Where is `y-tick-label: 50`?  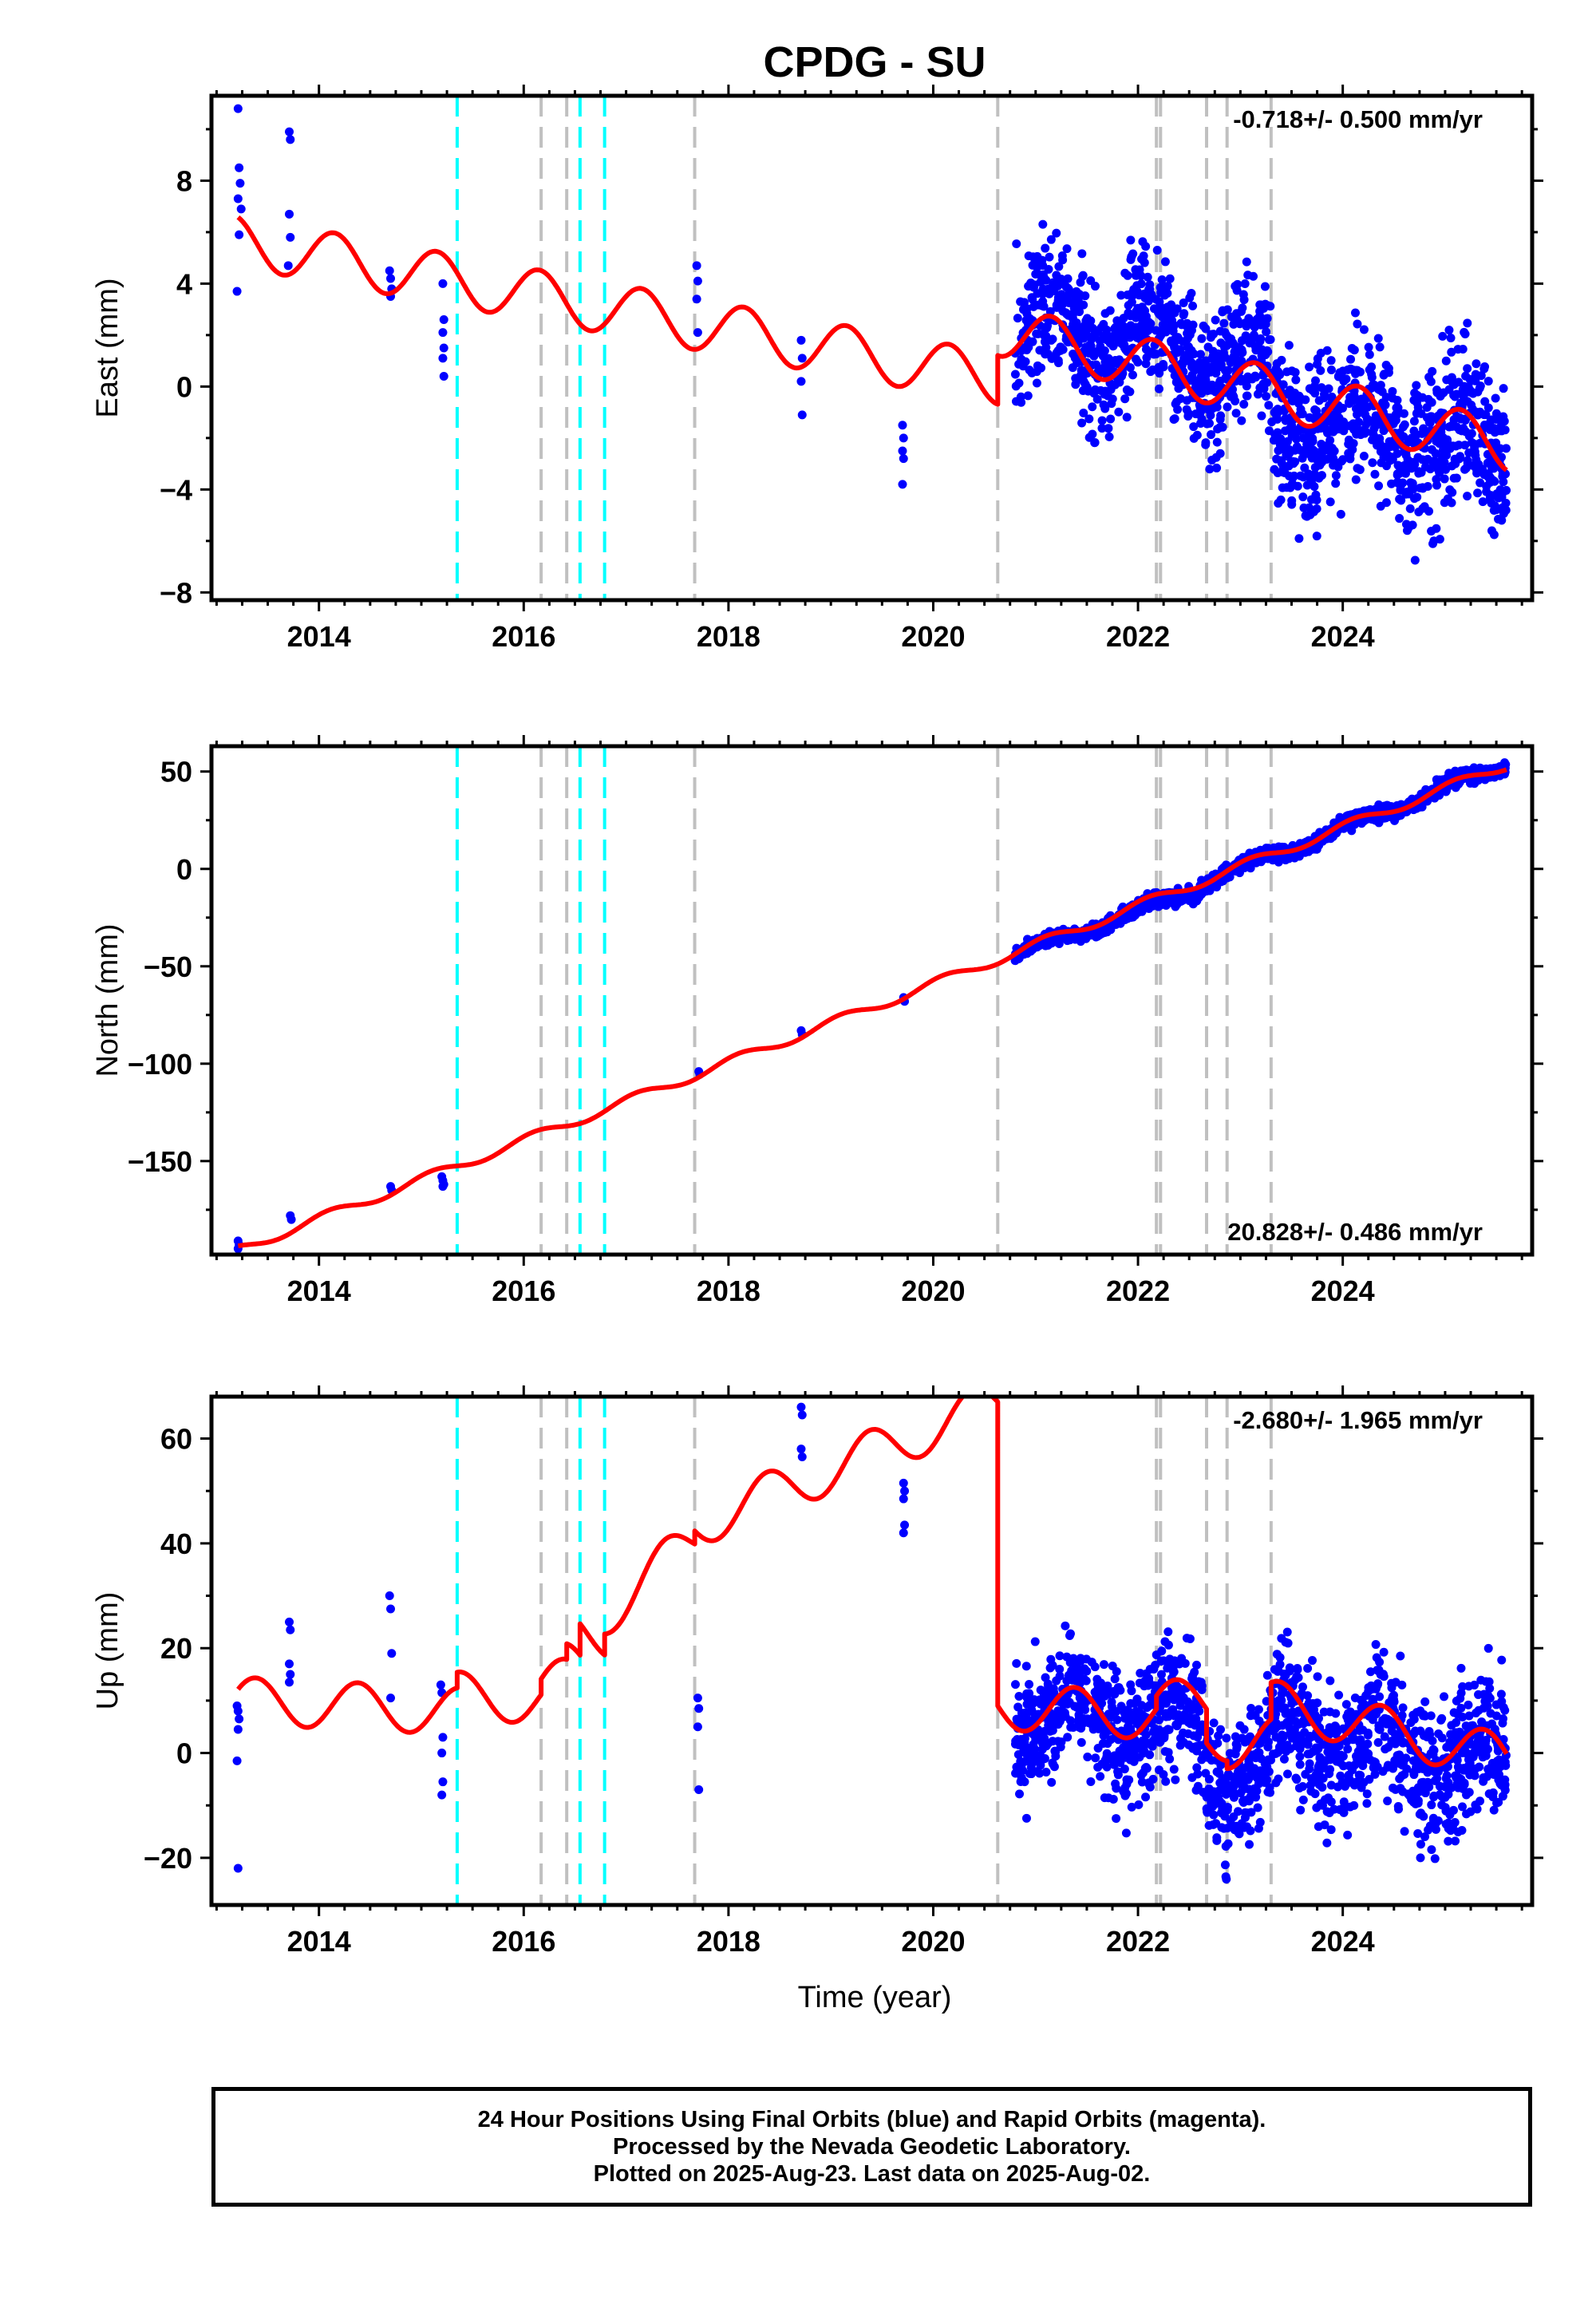
y-tick-label: 50 is located at coordinates (176, 772).